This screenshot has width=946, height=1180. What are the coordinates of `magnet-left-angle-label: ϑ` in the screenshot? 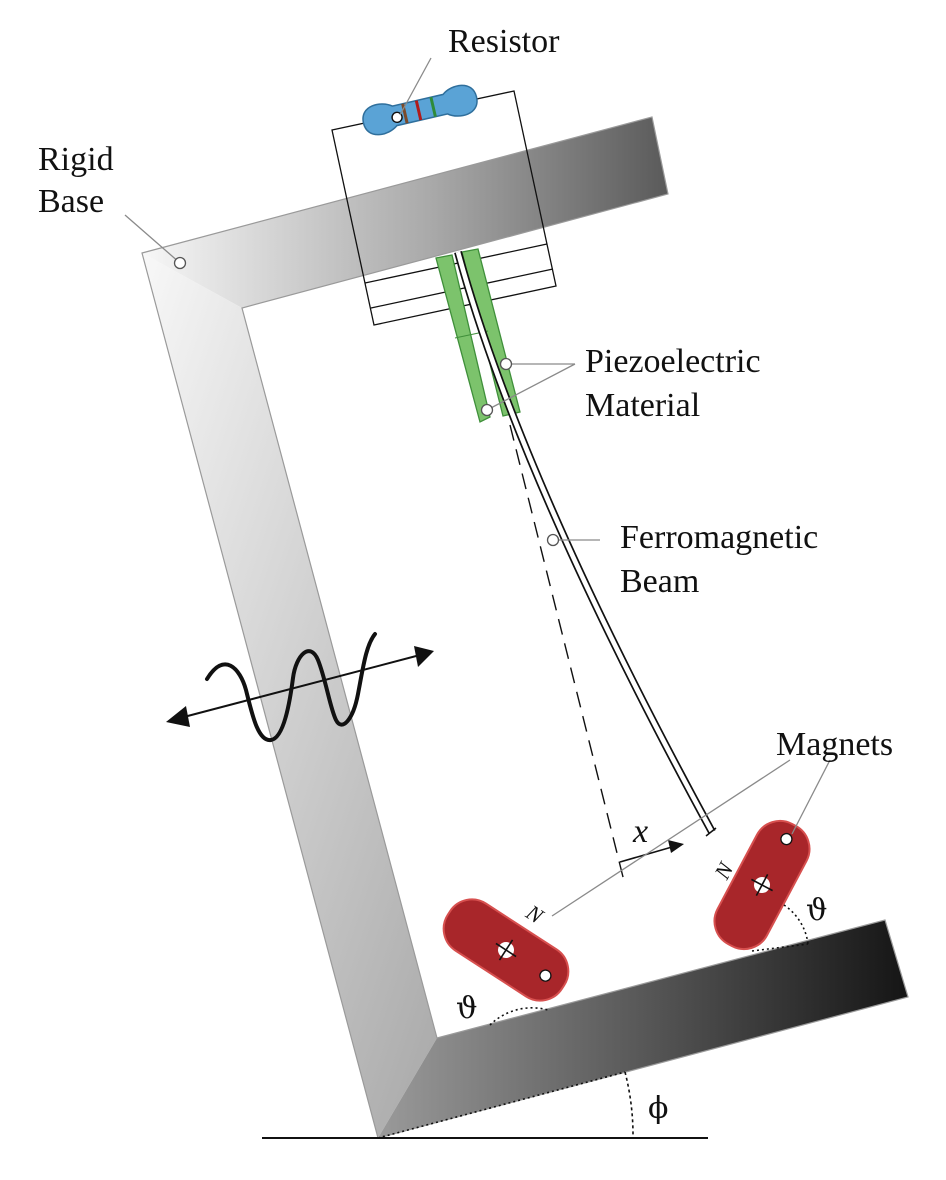 It's located at (466, 1008).